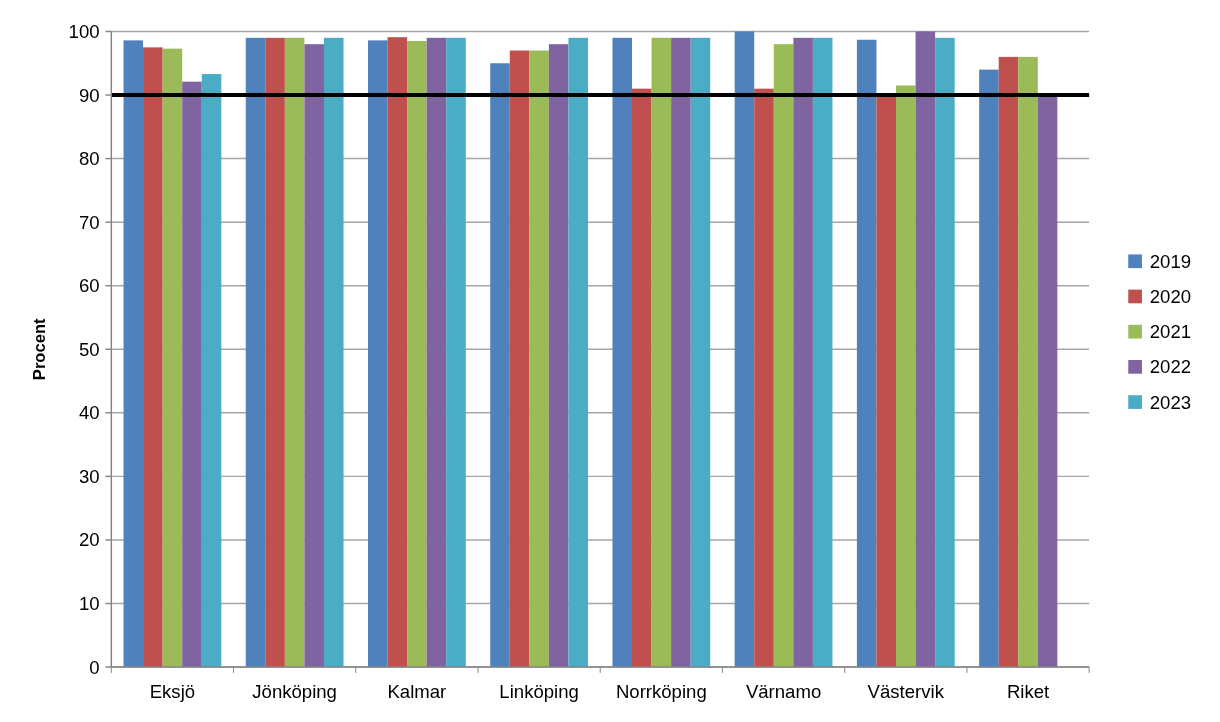 This screenshot has height=722, width=1220. What do you see at coordinates (89, 349) in the screenshot?
I see `y-tick-label: 50` at bounding box center [89, 349].